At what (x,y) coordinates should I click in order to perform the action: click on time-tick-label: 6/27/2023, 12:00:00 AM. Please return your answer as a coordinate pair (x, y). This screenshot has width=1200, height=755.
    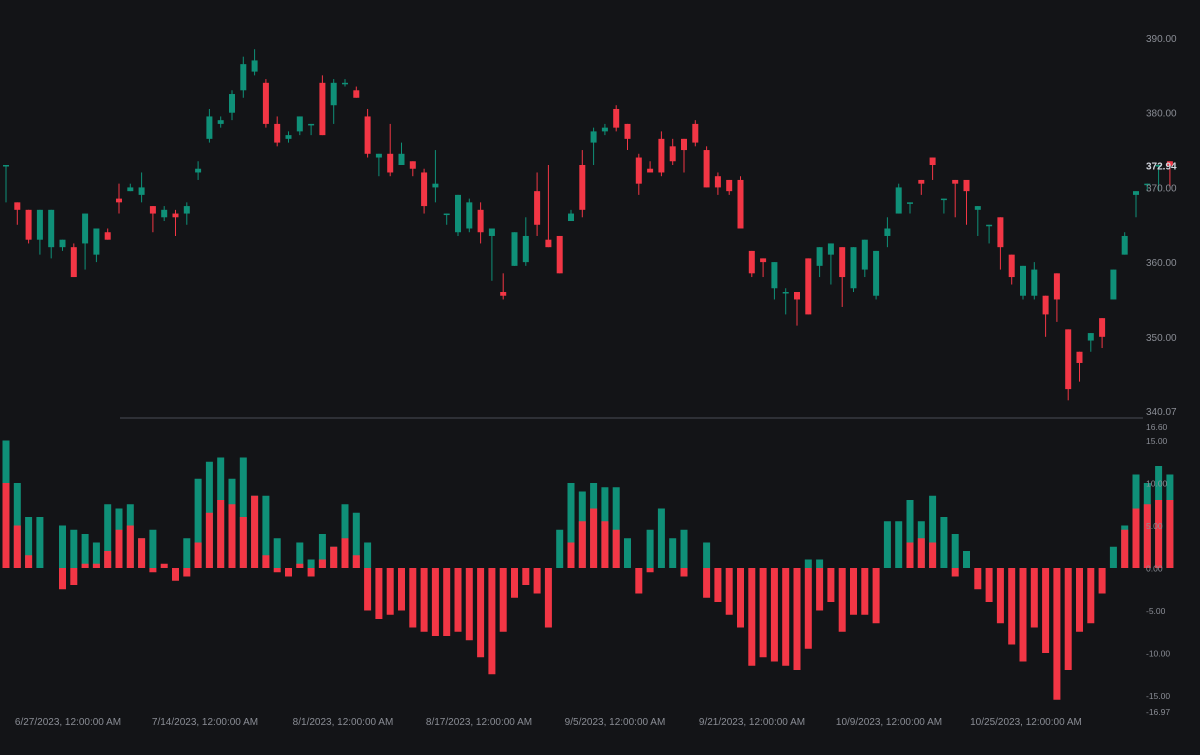
    Looking at the image, I should click on (68, 722).